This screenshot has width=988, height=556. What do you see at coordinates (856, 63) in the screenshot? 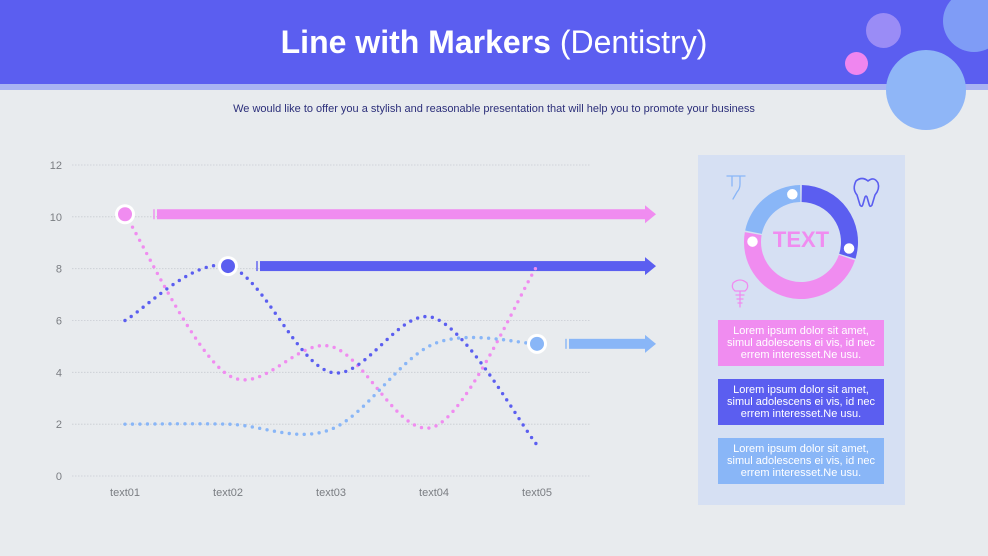
I see `decor-bubble-pink` at bounding box center [856, 63].